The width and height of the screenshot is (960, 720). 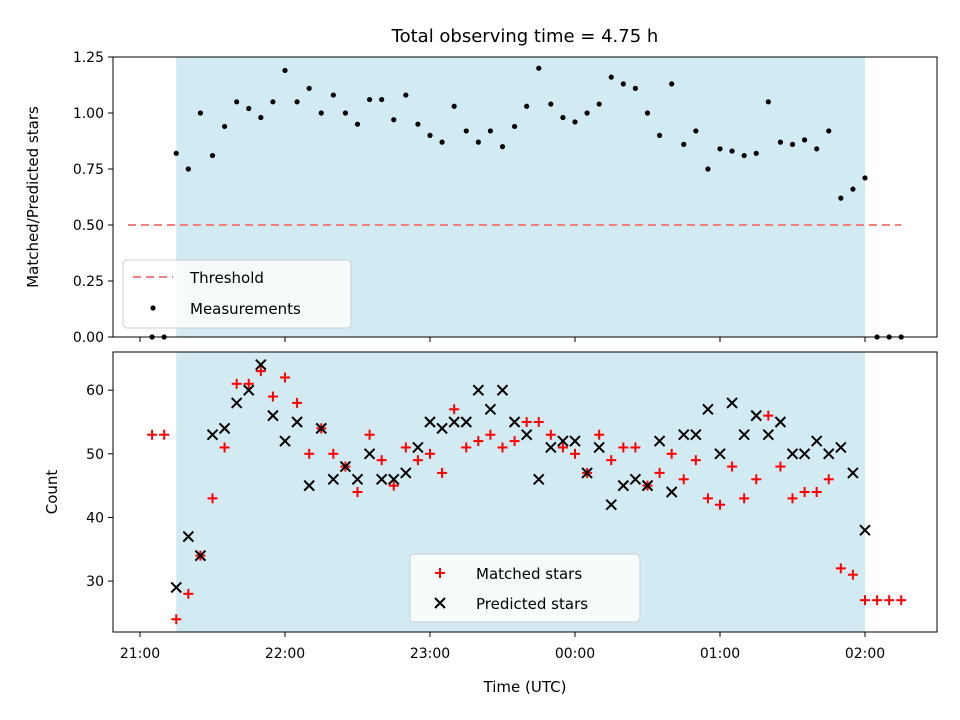 I want to click on matched-legend-label: Matched stars, so click(x=529, y=574).